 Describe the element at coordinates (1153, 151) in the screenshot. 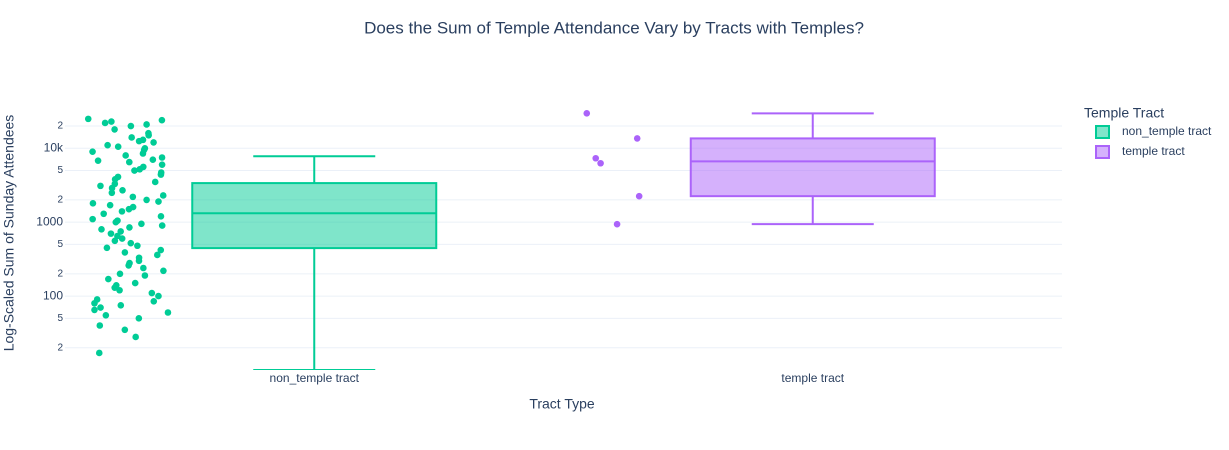

I see `legend-label: temple tract` at that location.